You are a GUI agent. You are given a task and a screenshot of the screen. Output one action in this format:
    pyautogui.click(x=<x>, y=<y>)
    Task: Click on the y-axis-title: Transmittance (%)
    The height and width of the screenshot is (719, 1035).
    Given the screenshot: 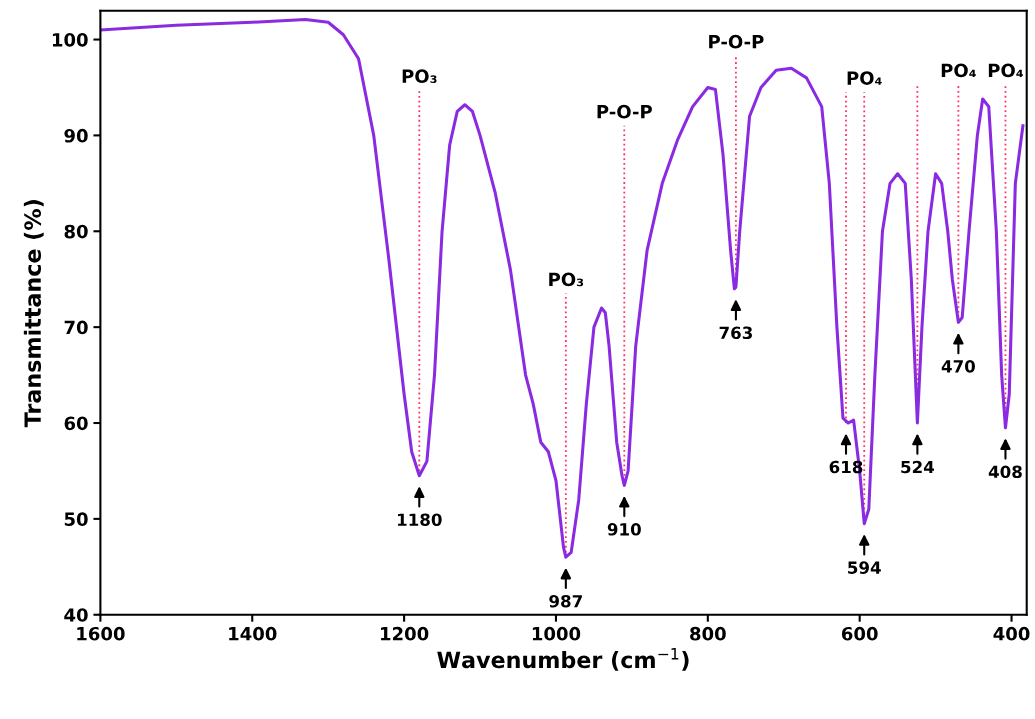 What is the action you would take?
    pyautogui.click(x=33, y=314)
    